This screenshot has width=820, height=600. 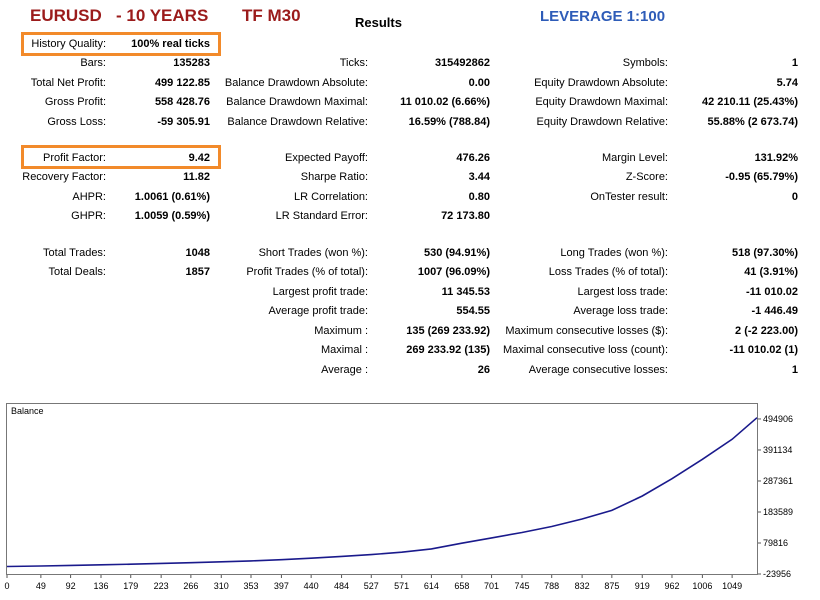 I want to click on profit-factor-value: 9.42, so click(x=199, y=158).